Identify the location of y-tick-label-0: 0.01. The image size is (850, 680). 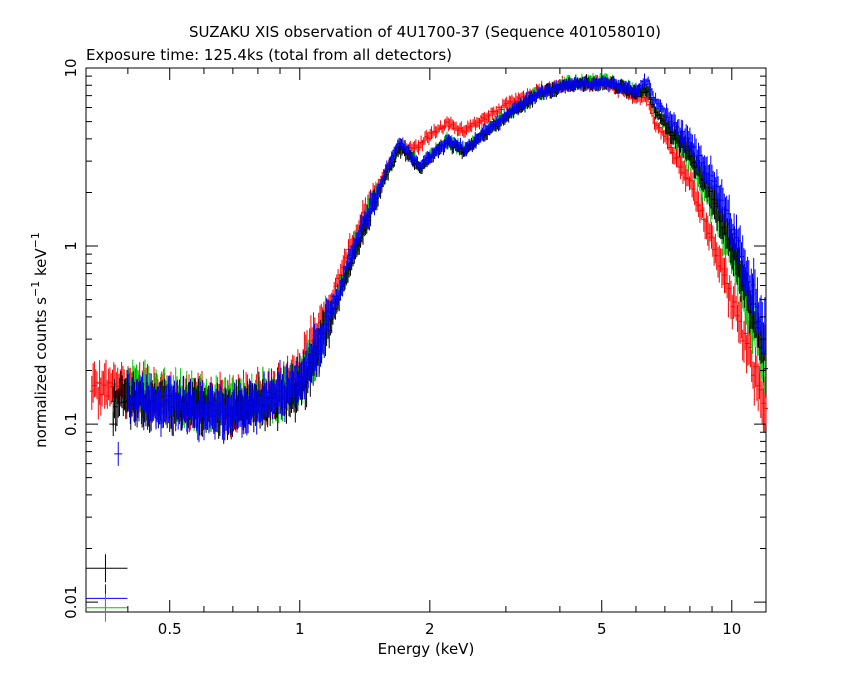
(71, 601).